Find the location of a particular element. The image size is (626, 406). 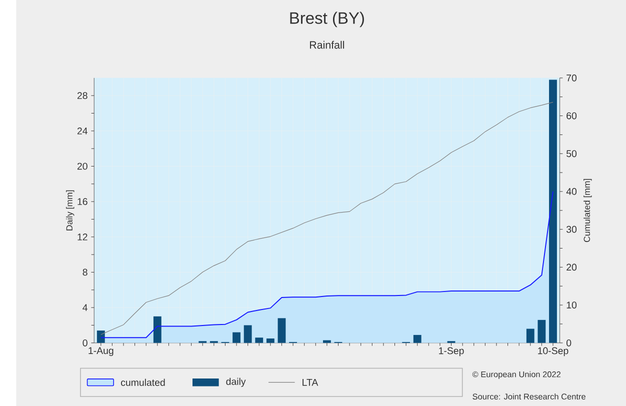

y2-tick-label: 10 is located at coordinates (571, 305).